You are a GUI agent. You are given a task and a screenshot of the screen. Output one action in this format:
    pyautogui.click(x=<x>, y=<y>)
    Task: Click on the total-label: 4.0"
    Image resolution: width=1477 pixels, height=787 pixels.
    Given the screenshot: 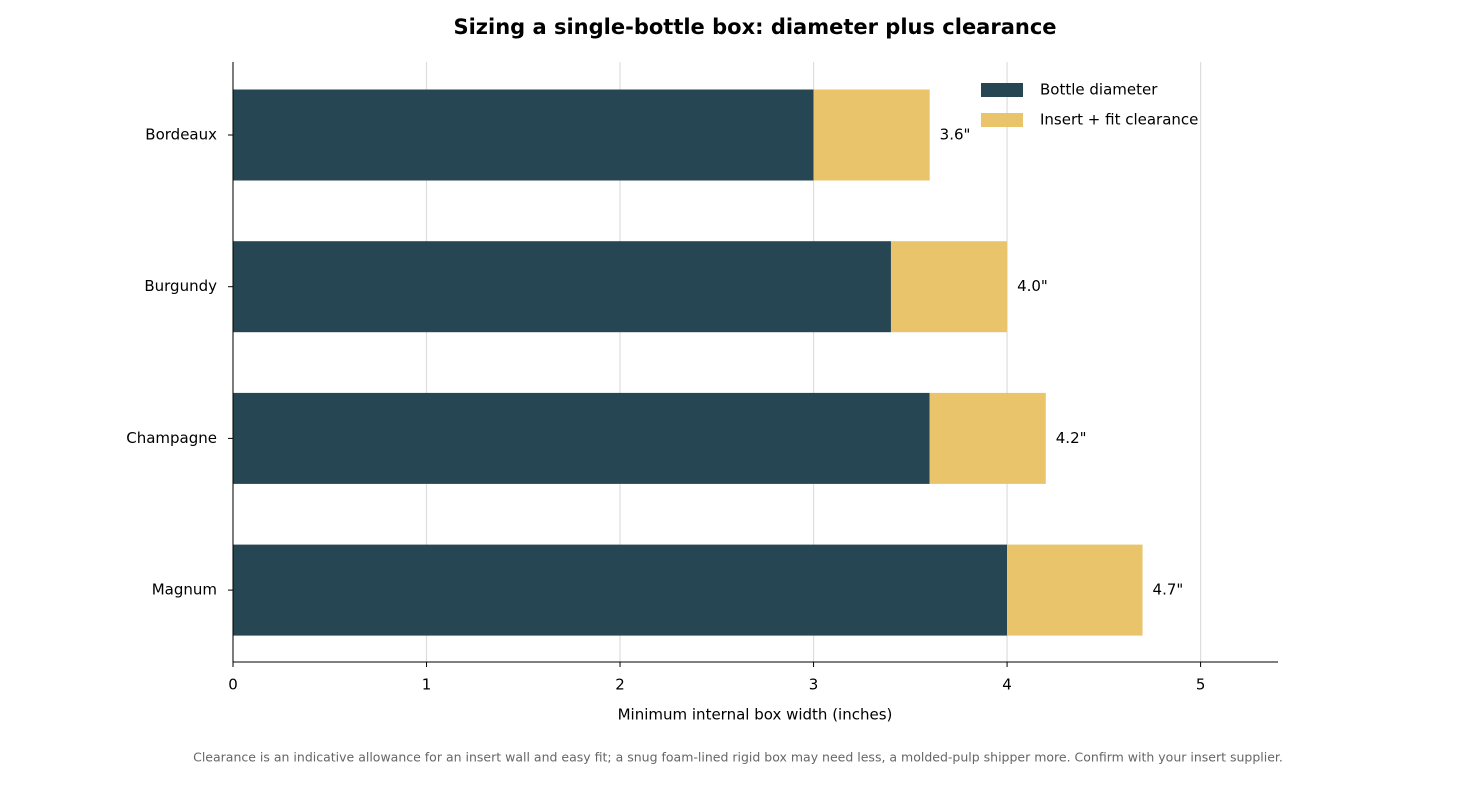 What is the action you would take?
    pyautogui.click(x=1032, y=286)
    